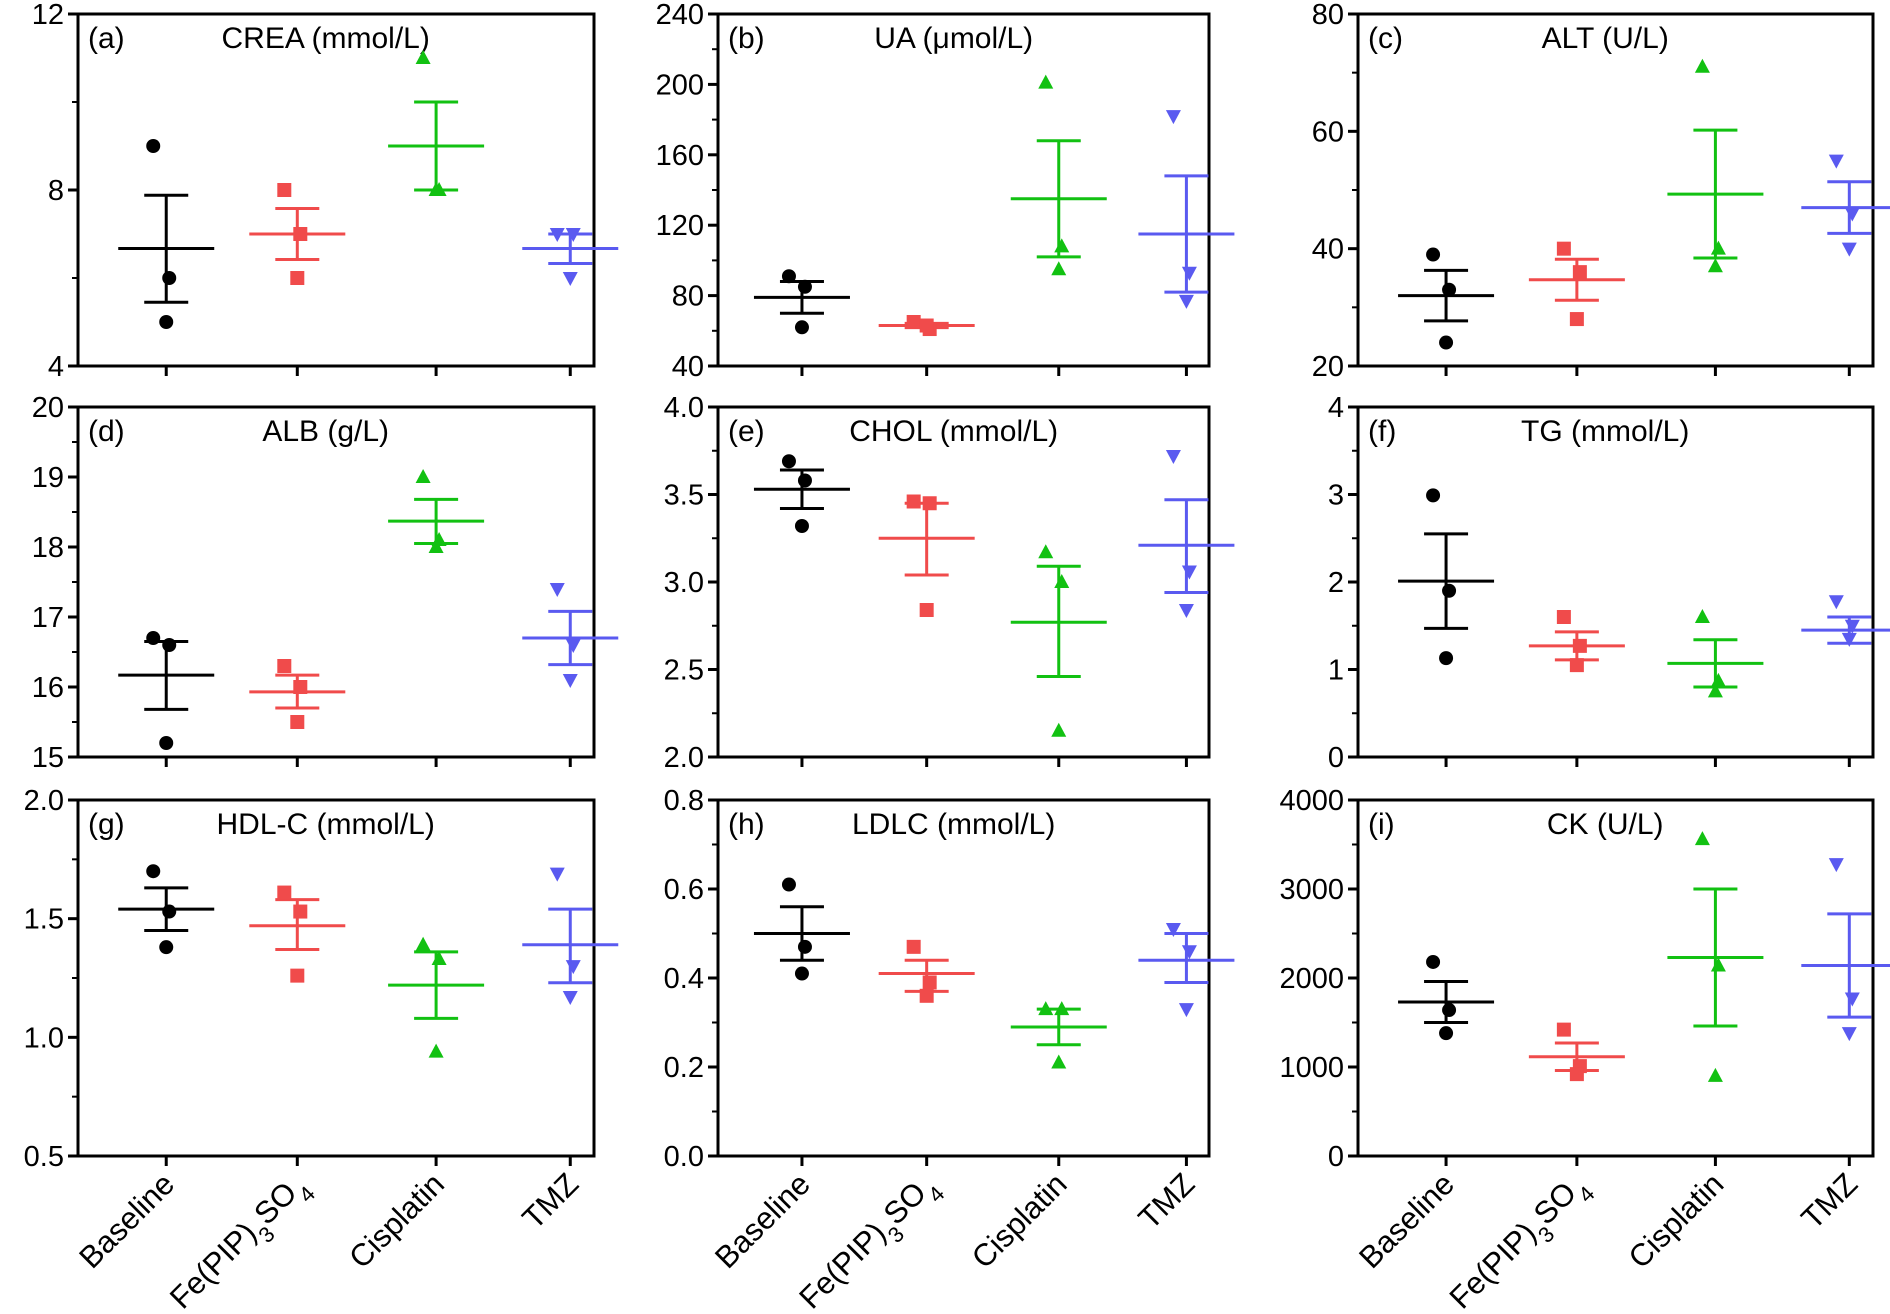 This screenshot has width=1890, height=1314. I want to click on category-label-fe: Fe(PIP)3SO4, so click(870, 1240).